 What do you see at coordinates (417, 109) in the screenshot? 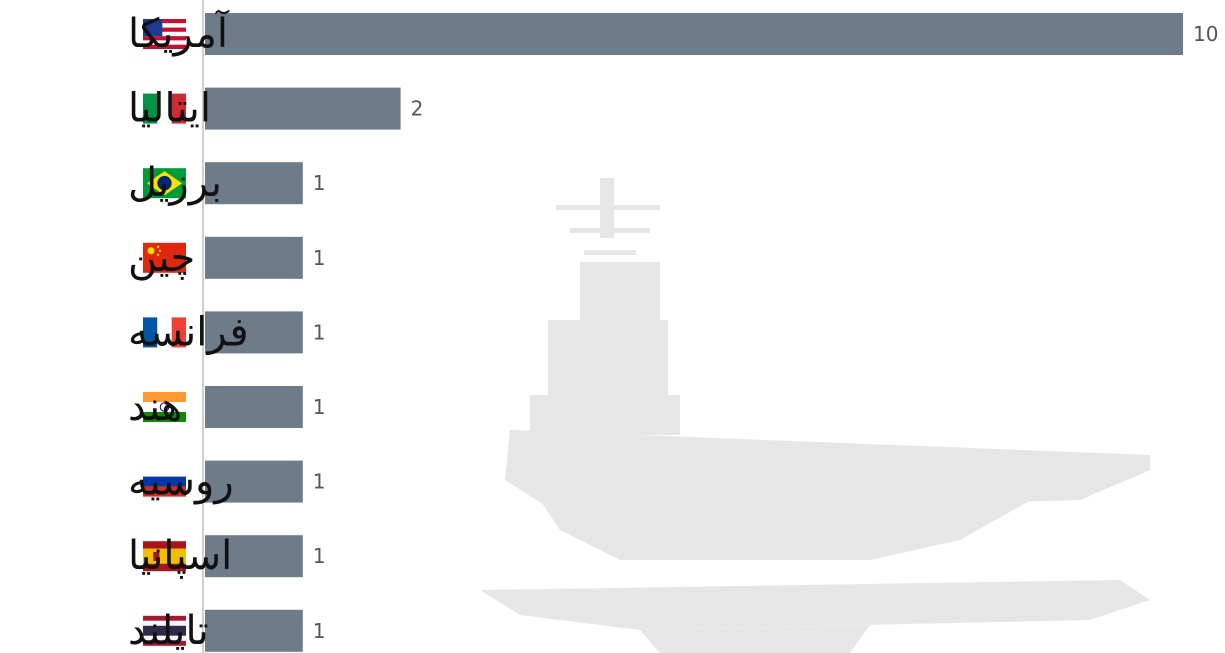
I see `value-label: 2` at bounding box center [417, 109].